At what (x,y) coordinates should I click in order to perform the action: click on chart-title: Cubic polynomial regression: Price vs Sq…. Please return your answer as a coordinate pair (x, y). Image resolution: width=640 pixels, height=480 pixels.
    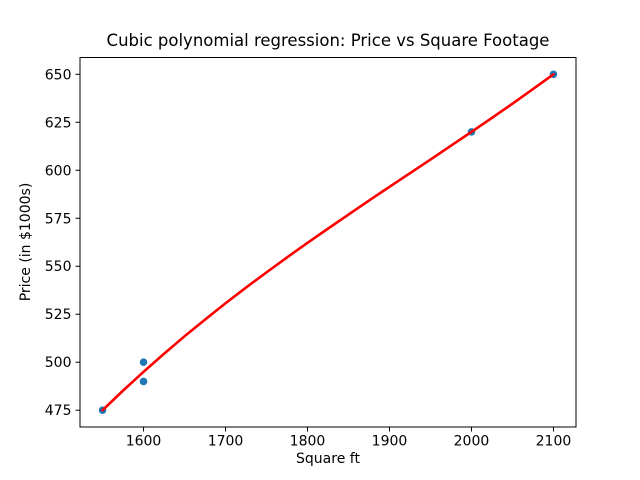
    Looking at the image, I should click on (328, 40).